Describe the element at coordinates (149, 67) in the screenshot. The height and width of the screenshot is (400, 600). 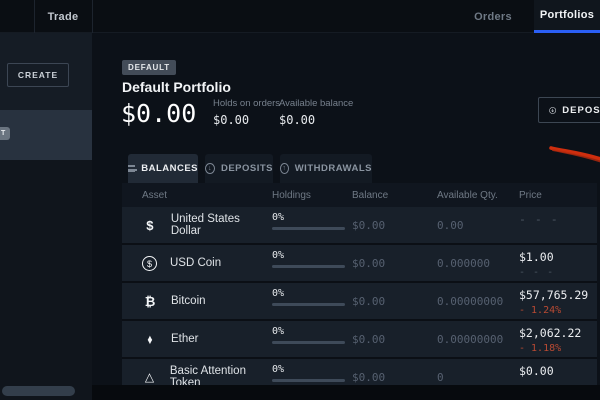
I see `default-portfolio-badge: DEFAULT` at that location.